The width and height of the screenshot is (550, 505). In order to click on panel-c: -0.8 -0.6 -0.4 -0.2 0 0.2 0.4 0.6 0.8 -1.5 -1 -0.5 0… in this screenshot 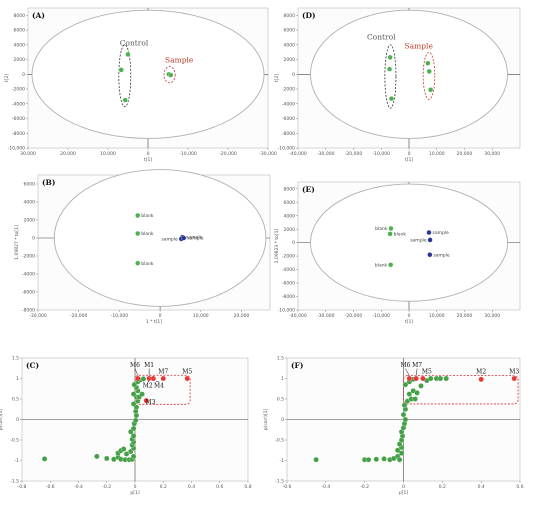, I will do `click(126, 426)`.